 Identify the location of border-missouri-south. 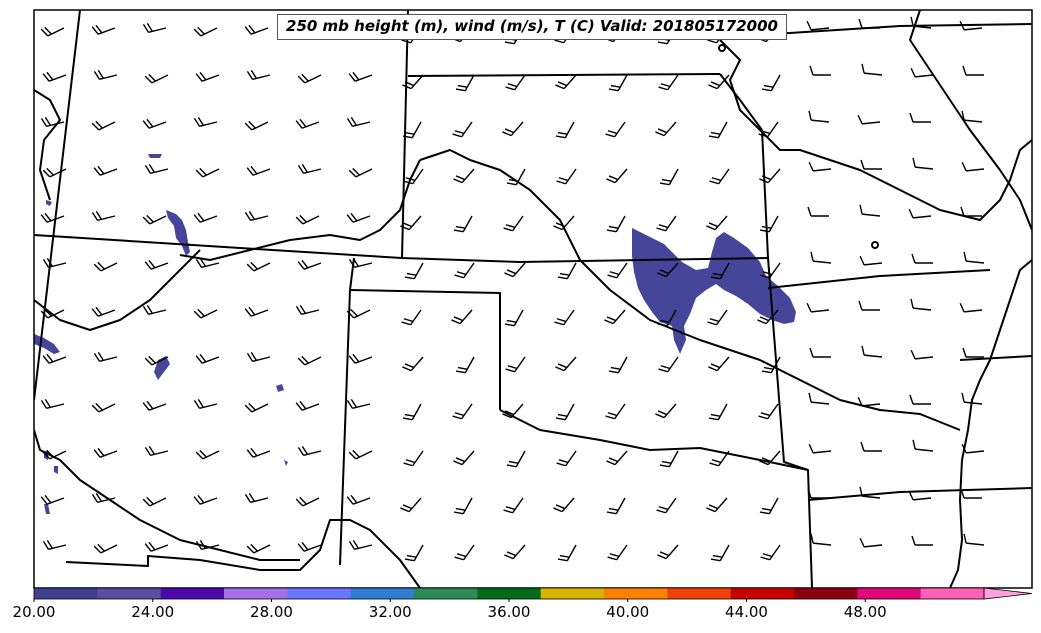
(879, 279).